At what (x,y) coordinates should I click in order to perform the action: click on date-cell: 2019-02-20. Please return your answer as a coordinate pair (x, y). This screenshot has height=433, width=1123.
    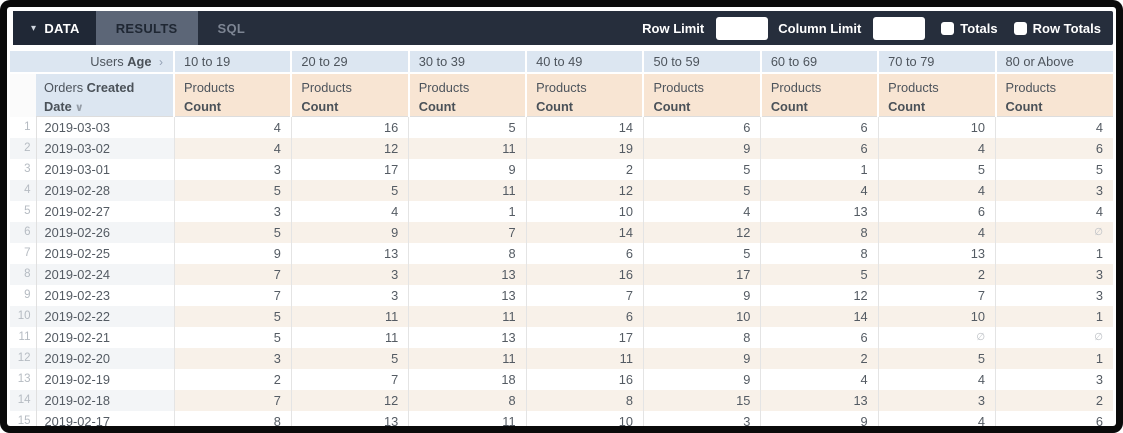
    Looking at the image, I should click on (105, 358).